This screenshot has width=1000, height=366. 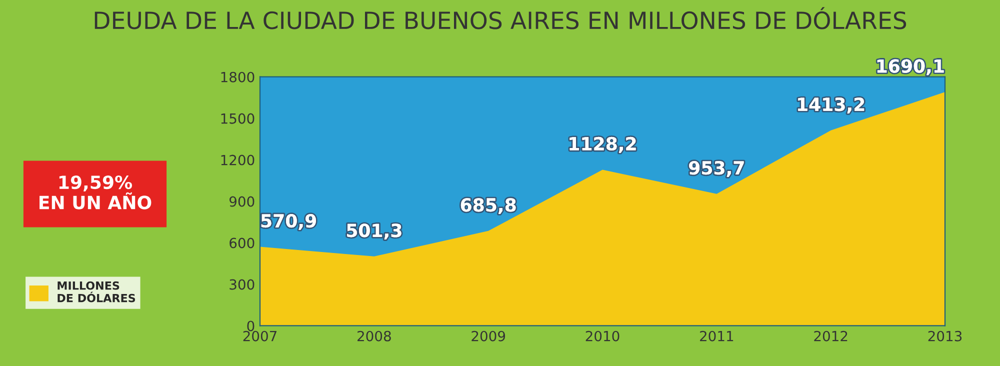 What do you see at coordinates (96, 192) in the screenshot?
I see `text: 19,59% EN UN AÑO` at bounding box center [96, 192].